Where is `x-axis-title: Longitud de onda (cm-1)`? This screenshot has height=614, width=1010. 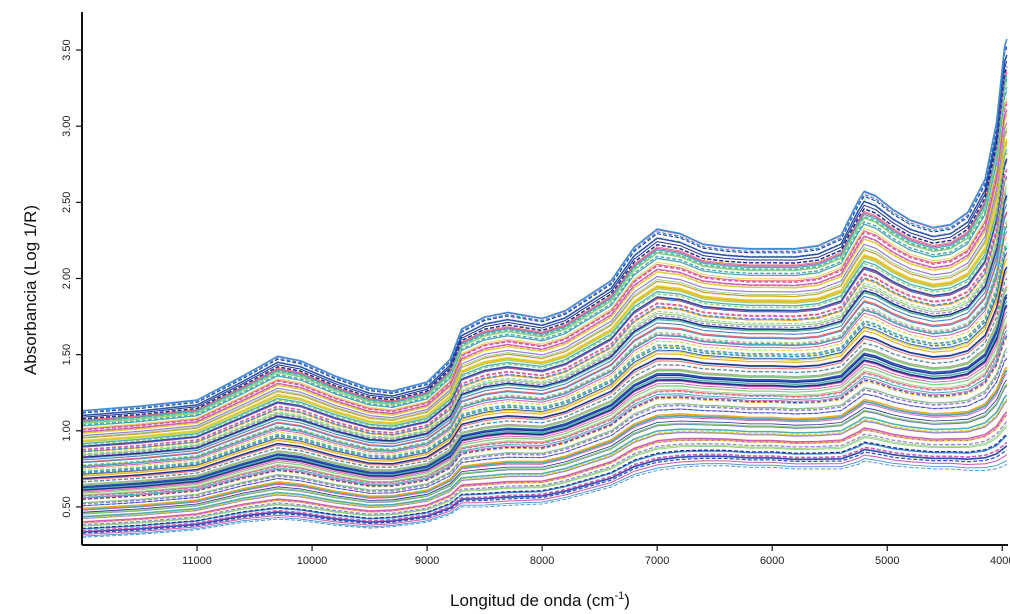 x-axis-title: Longitud de onda (cm-1) is located at coordinates (540, 600).